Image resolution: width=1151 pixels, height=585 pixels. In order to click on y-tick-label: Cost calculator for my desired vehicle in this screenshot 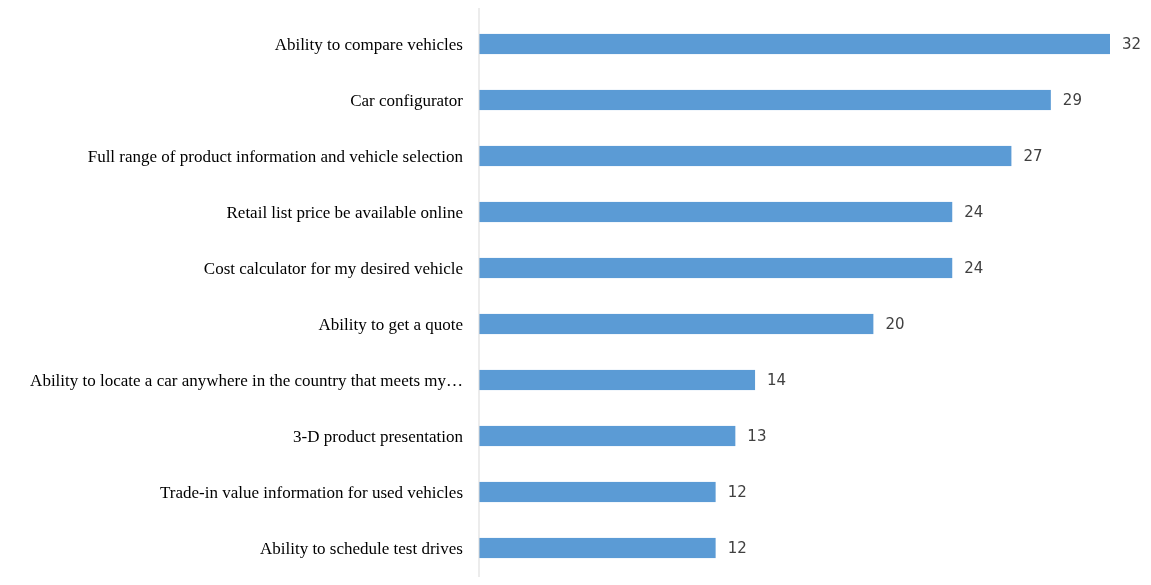, I will do `click(333, 268)`.